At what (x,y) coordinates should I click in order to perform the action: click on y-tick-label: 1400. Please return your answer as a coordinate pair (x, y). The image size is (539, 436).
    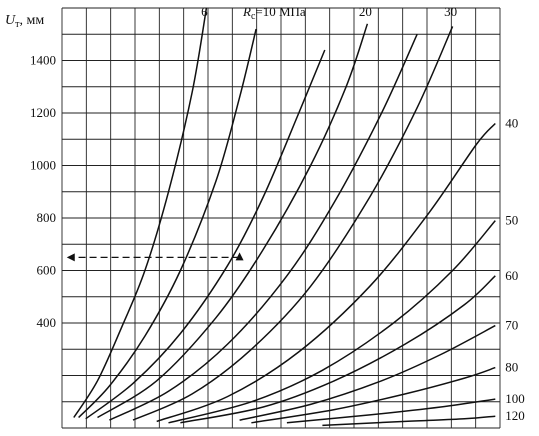
    Looking at the image, I should click on (43, 60).